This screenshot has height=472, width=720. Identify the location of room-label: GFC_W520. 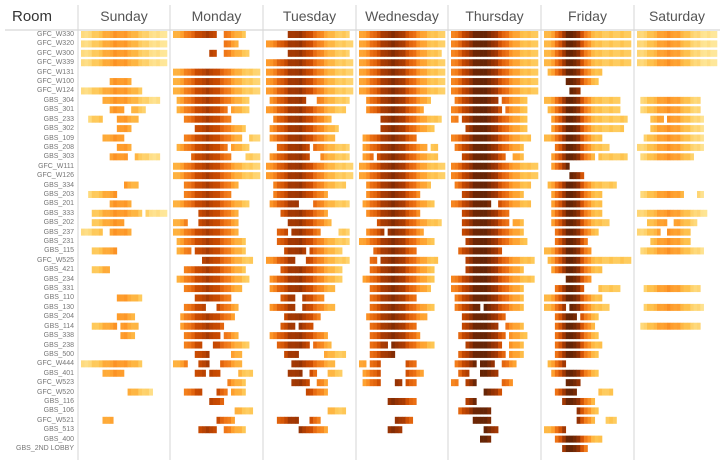
(55, 392).